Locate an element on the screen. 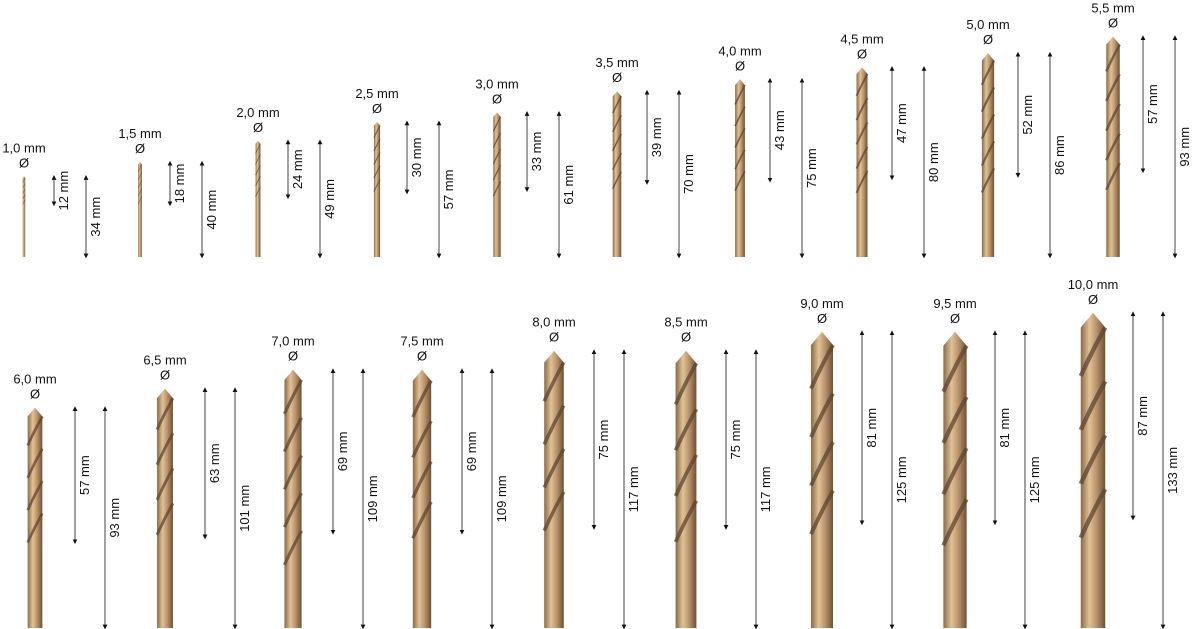 The width and height of the screenshot is (1200, 629). total-length-label: 80 mm is located at coordinates (933, 162).